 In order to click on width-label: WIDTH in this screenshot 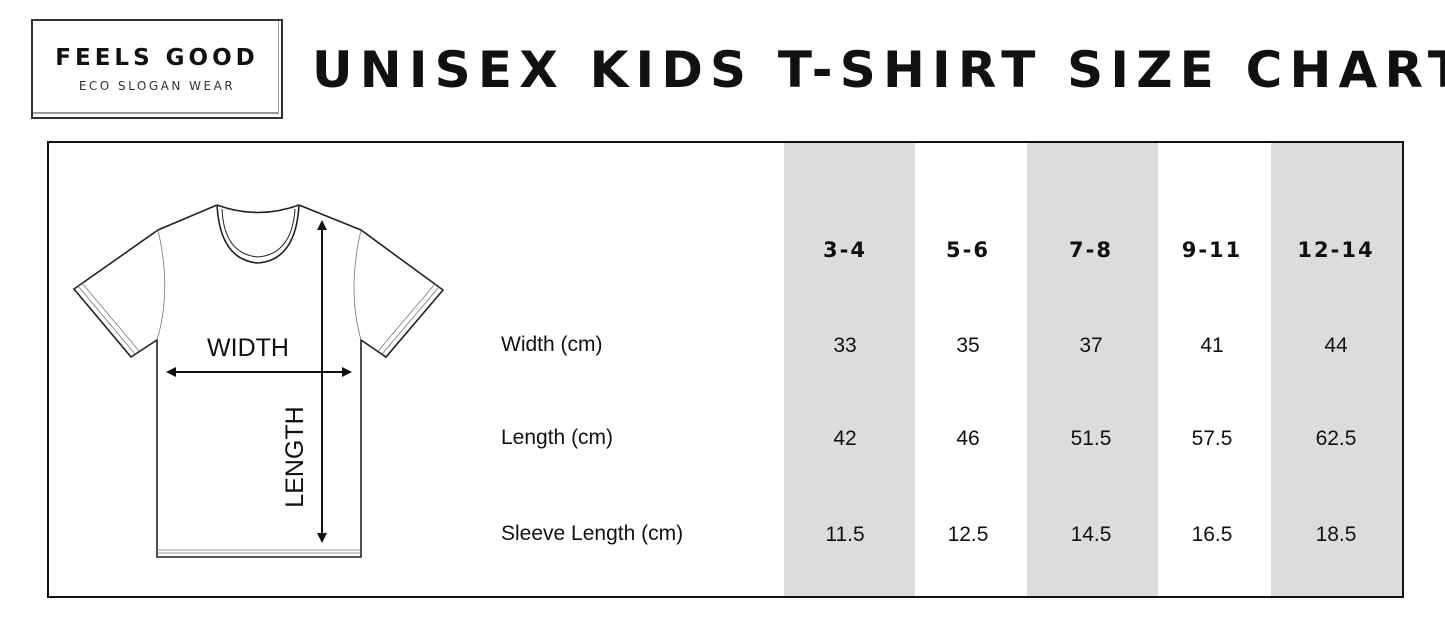, I will do `click(248, 348)`.